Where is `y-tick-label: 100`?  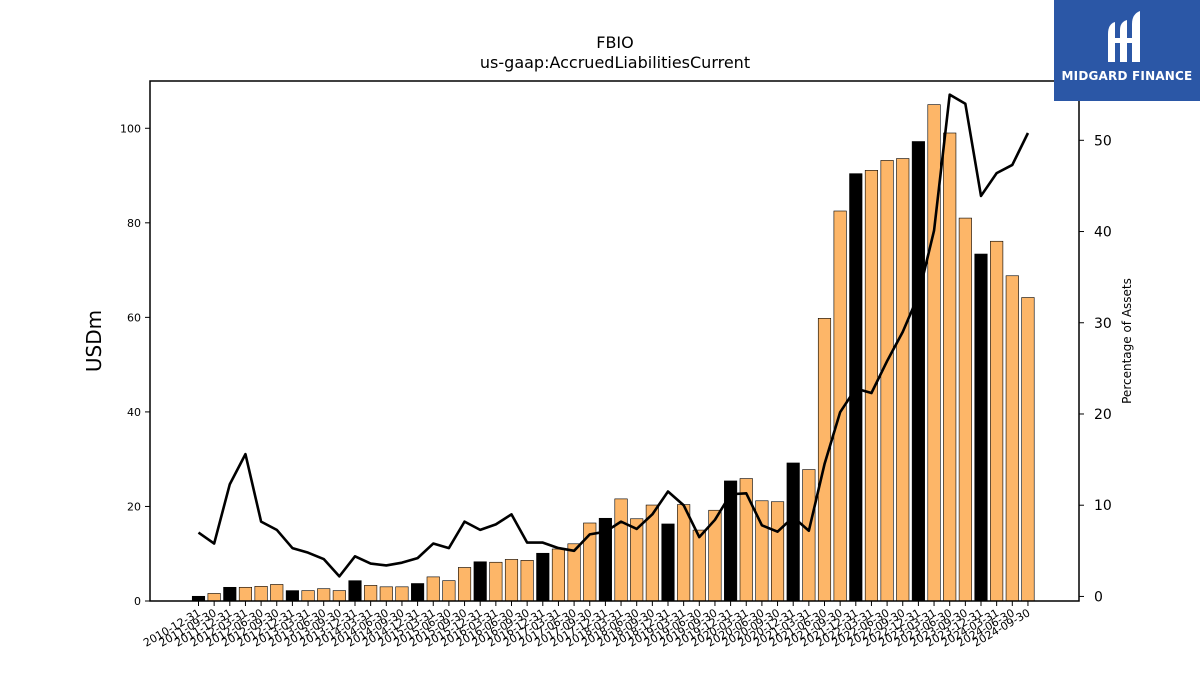 y-tick-label: 100 is located at coordinates (130, 128).